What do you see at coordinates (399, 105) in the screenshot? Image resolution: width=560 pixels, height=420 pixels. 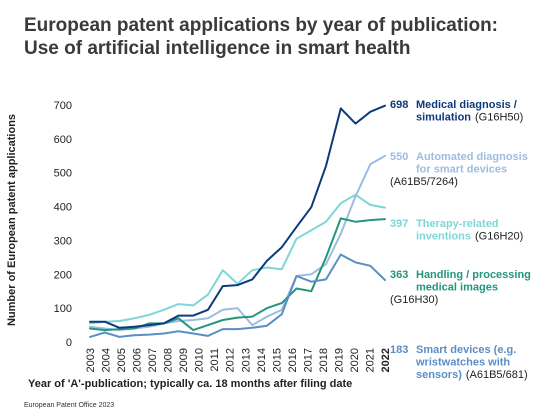 I see `legend-value: 698` at bounding box center [399, 105].